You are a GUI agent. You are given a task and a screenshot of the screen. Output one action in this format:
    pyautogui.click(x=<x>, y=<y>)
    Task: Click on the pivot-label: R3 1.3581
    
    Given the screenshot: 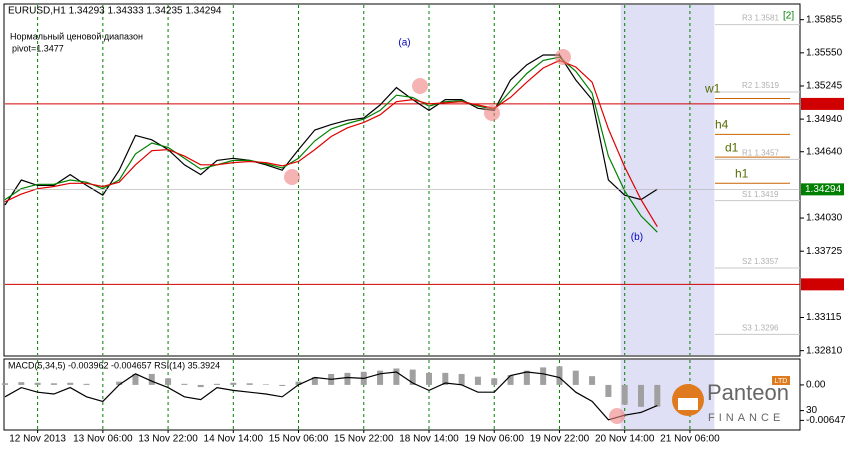 What is the action you would take?
    pyautogui.click(x=760, y=18)
    